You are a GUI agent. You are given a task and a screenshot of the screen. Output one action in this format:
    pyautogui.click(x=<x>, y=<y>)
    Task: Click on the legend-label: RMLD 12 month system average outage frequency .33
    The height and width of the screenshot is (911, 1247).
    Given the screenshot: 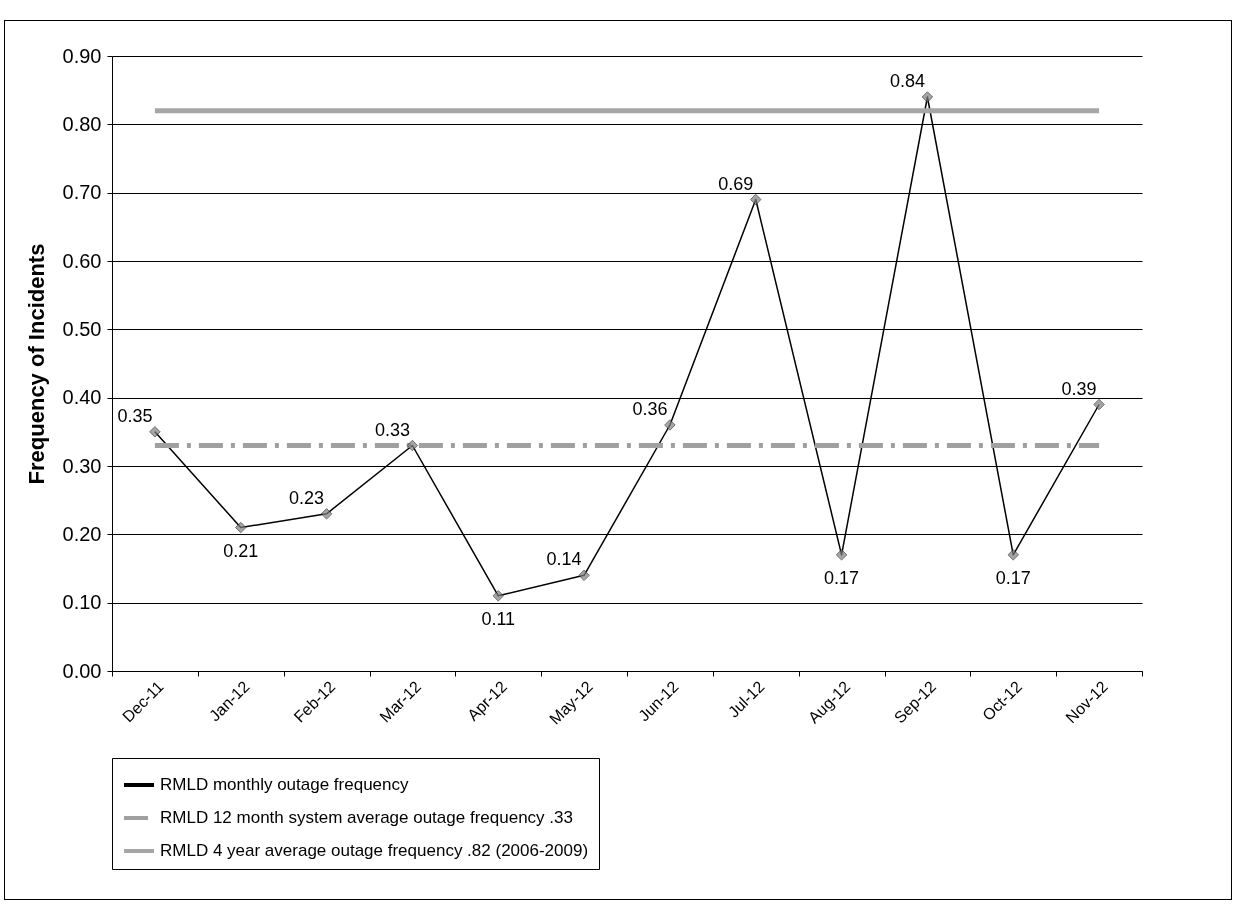 What is the action you would take?
    pyautogui.click(x=366, y=817)
    